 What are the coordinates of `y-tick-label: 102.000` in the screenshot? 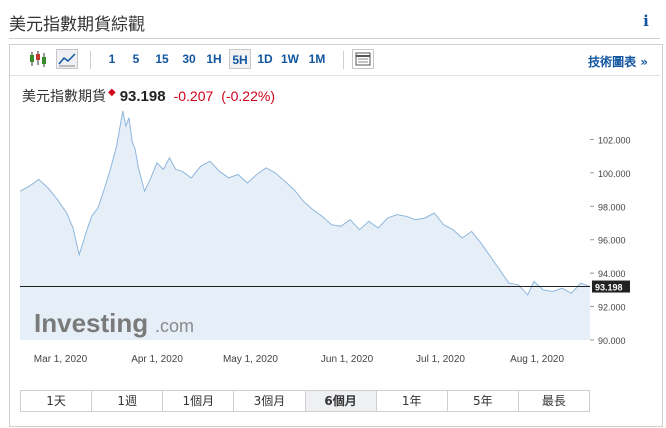 It's located at (614, 140).